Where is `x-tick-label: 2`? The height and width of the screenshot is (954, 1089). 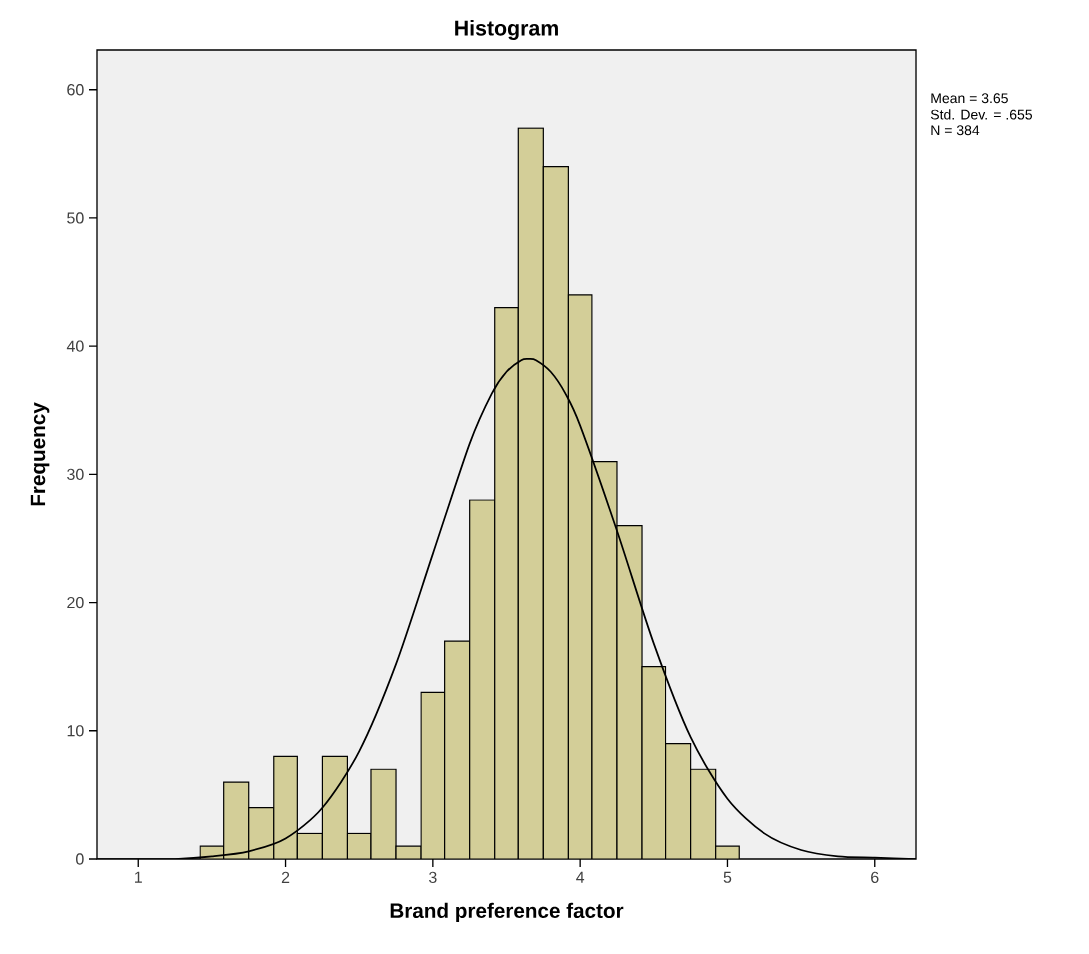
x-tick-label: 2 is located at coordinates (285, 877).